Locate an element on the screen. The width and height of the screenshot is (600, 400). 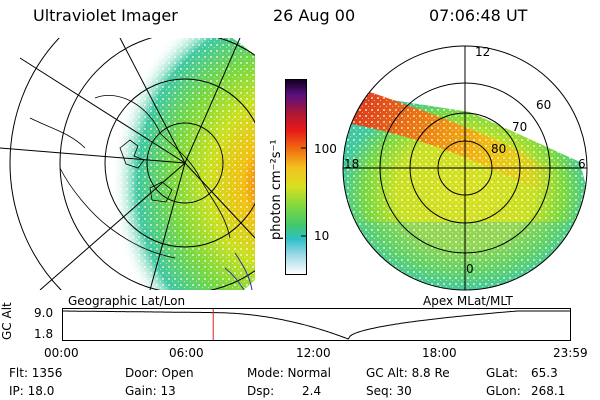
left-panel-caption: Geographic Lat/Lon is located at coordinates (127, 301).